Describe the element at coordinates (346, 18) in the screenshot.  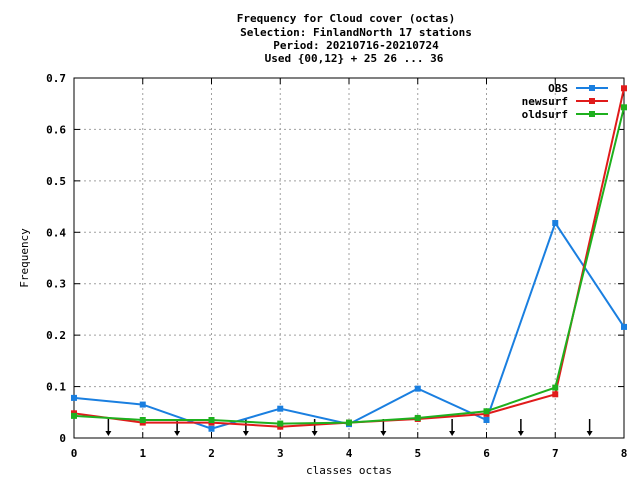
I see `title-line-1: Frequency for Cloud cover (octas)` at that location.